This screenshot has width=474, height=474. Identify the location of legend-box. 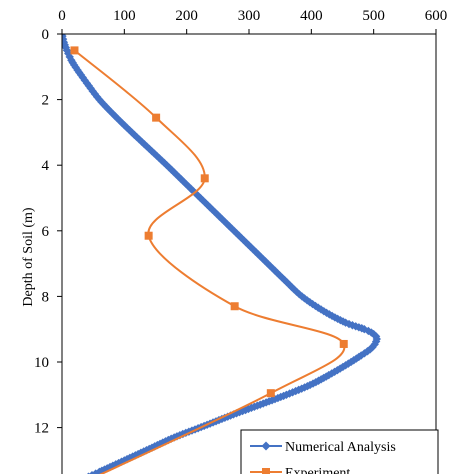
(339, 451).